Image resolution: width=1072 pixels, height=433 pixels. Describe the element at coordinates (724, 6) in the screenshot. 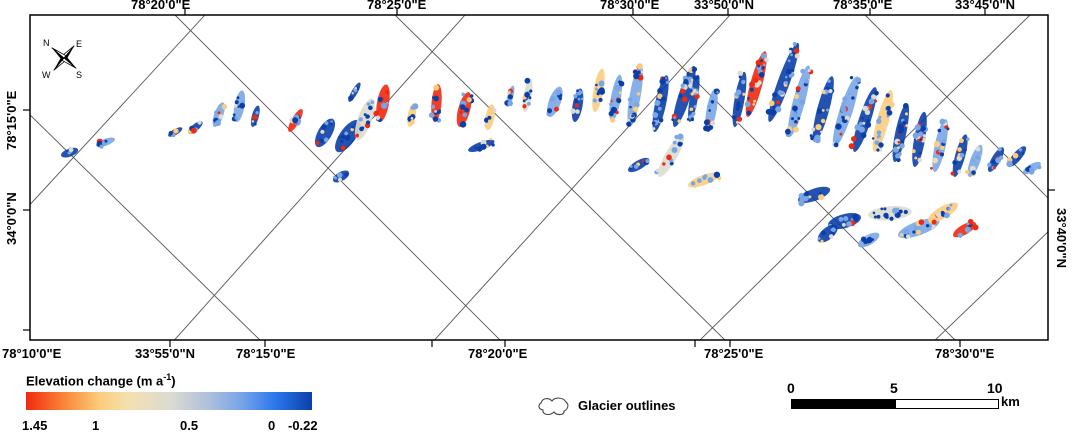

I see `top-label-4: 33°50'0"N` at that location.